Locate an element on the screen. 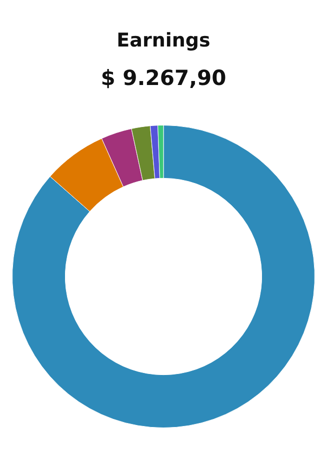  chart-title: Earnings is located at coordinates (163, 40).